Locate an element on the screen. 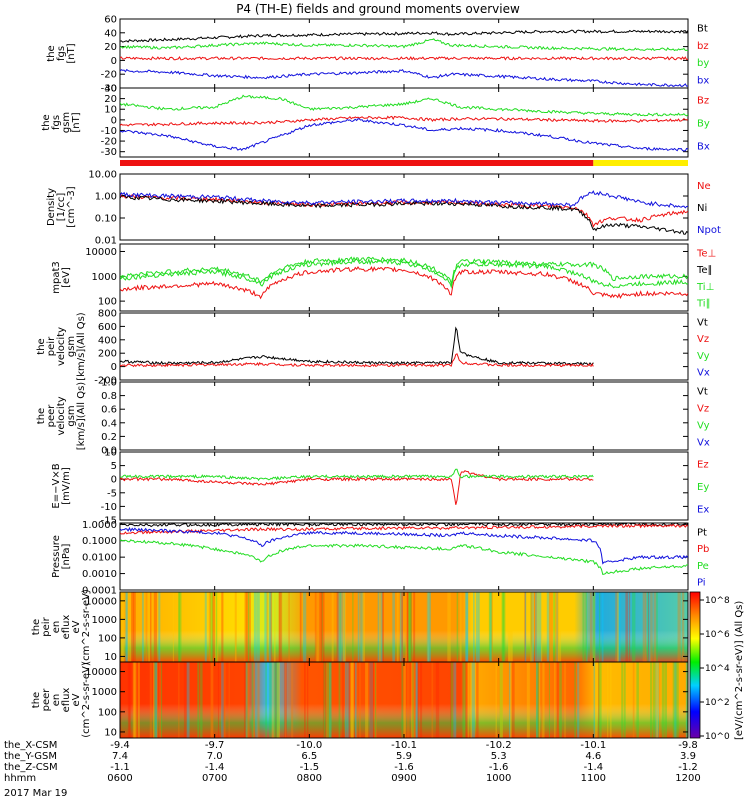 The height and width of the screenshot is (800, 750). y-axis-label: (cm^2-s-sr-eV) is located at coordinates (86, 627).